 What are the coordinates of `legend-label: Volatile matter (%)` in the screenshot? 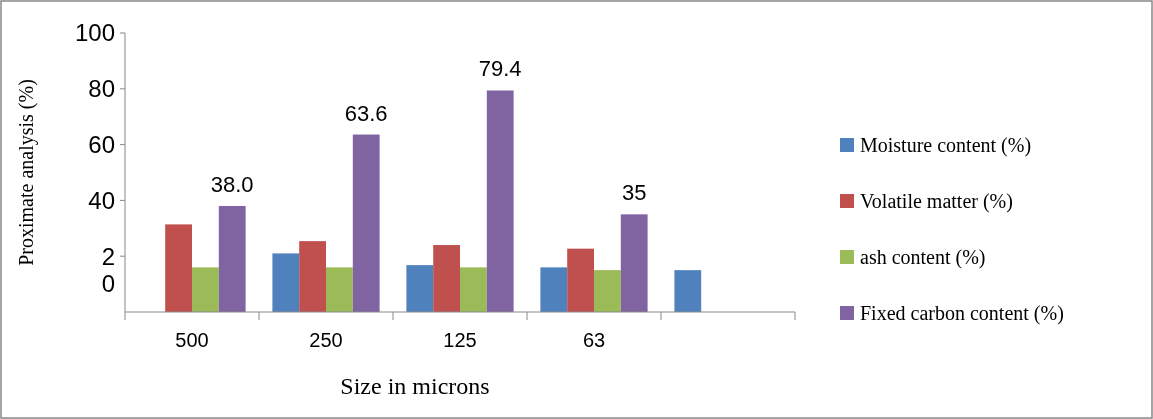 It's located at (936, 201).